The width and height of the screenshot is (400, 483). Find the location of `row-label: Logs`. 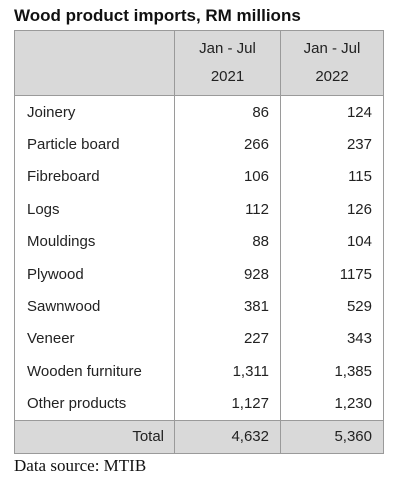

row-label: Logs is located at coordinates (95, 209).